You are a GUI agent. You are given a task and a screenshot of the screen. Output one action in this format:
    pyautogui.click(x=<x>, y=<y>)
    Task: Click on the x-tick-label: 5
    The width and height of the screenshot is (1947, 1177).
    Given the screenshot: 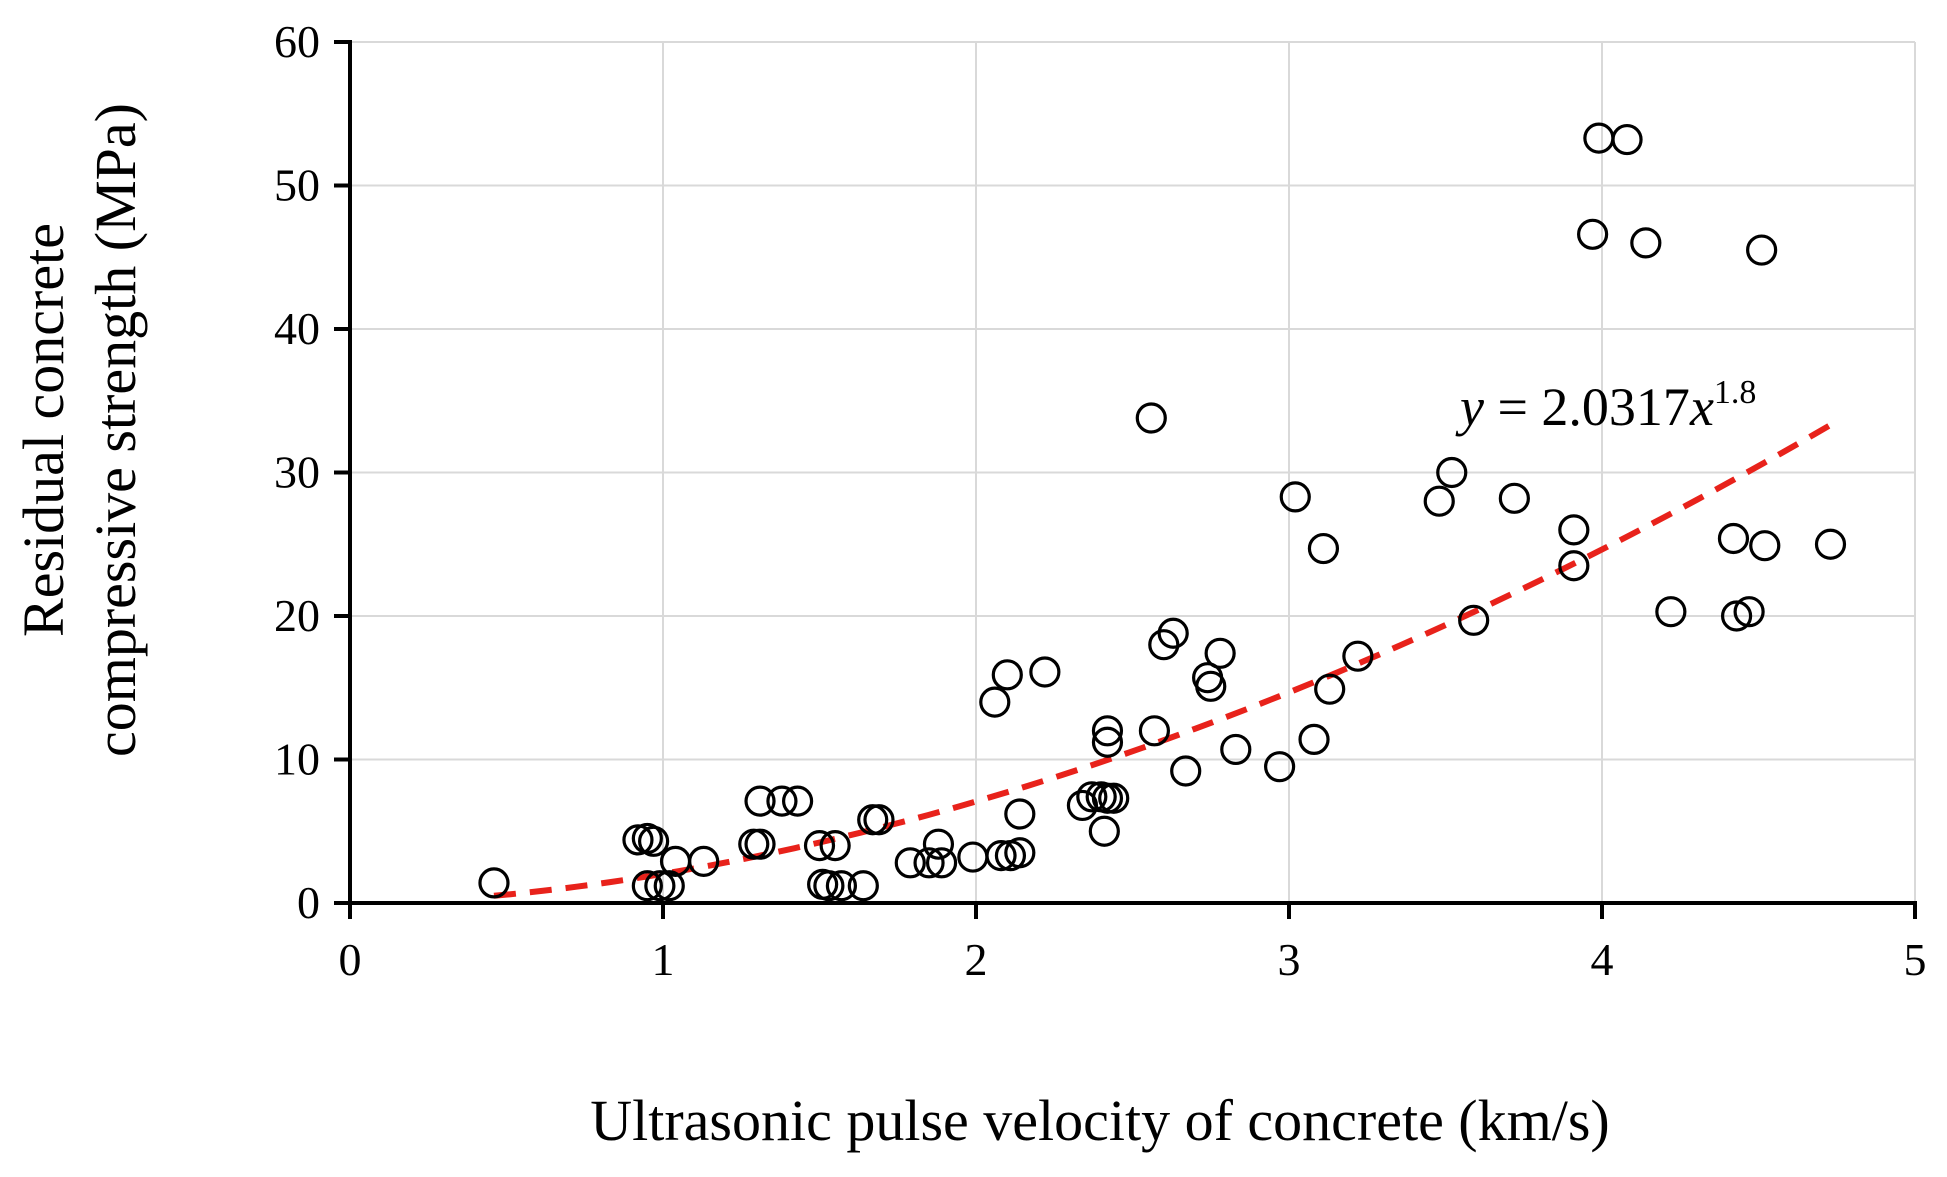 What is the action you would take?
    pyautogui.click(x=1915, y=959)
    